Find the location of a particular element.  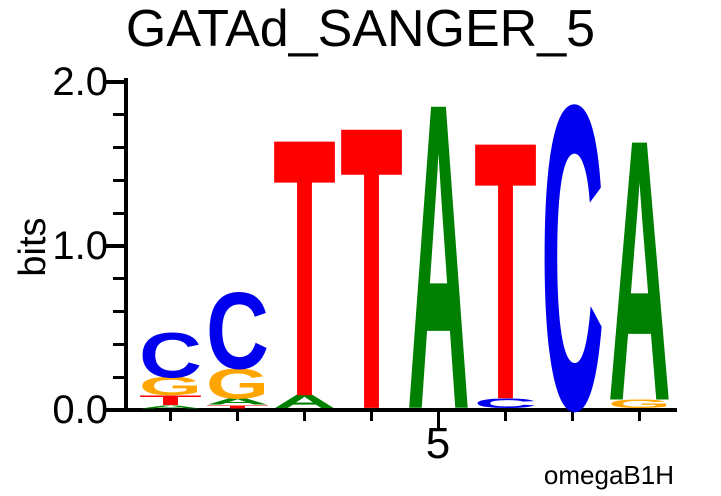

logo-letter-T-pos4: T is located at coordinates (371, 269).